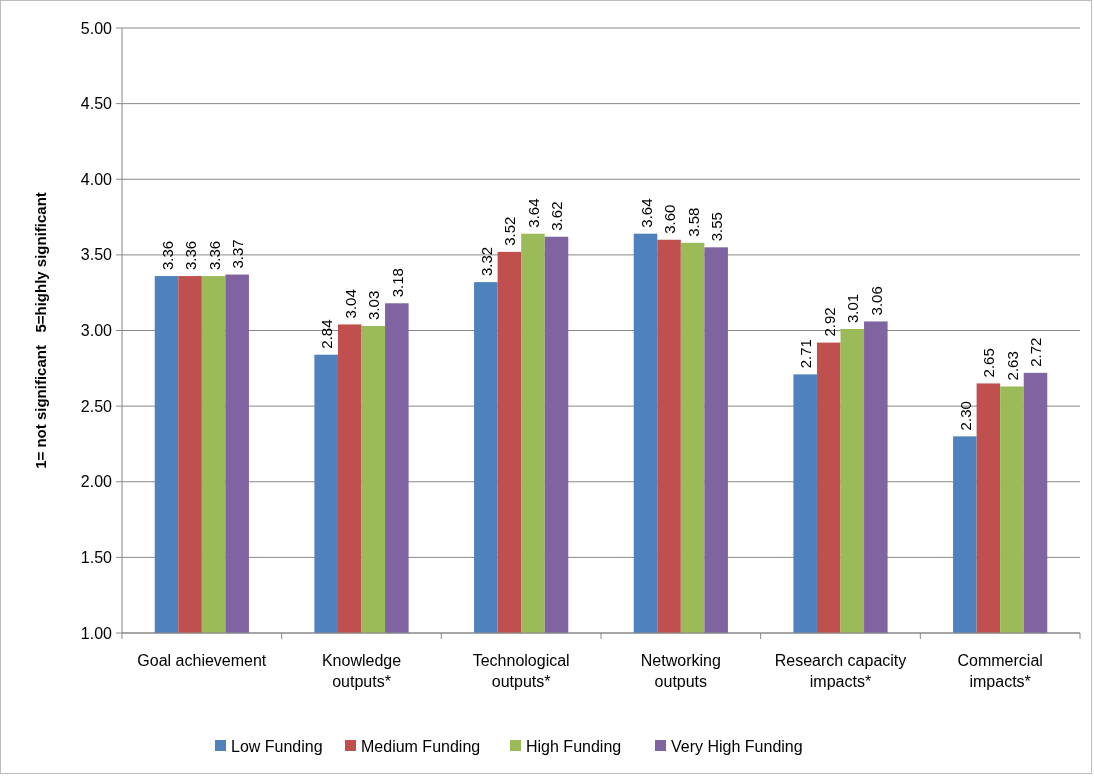 Image resolution: width=1094 pixels, height=776 pixels. I want to click on y-tick-label: 1.00, so click(96, 633).